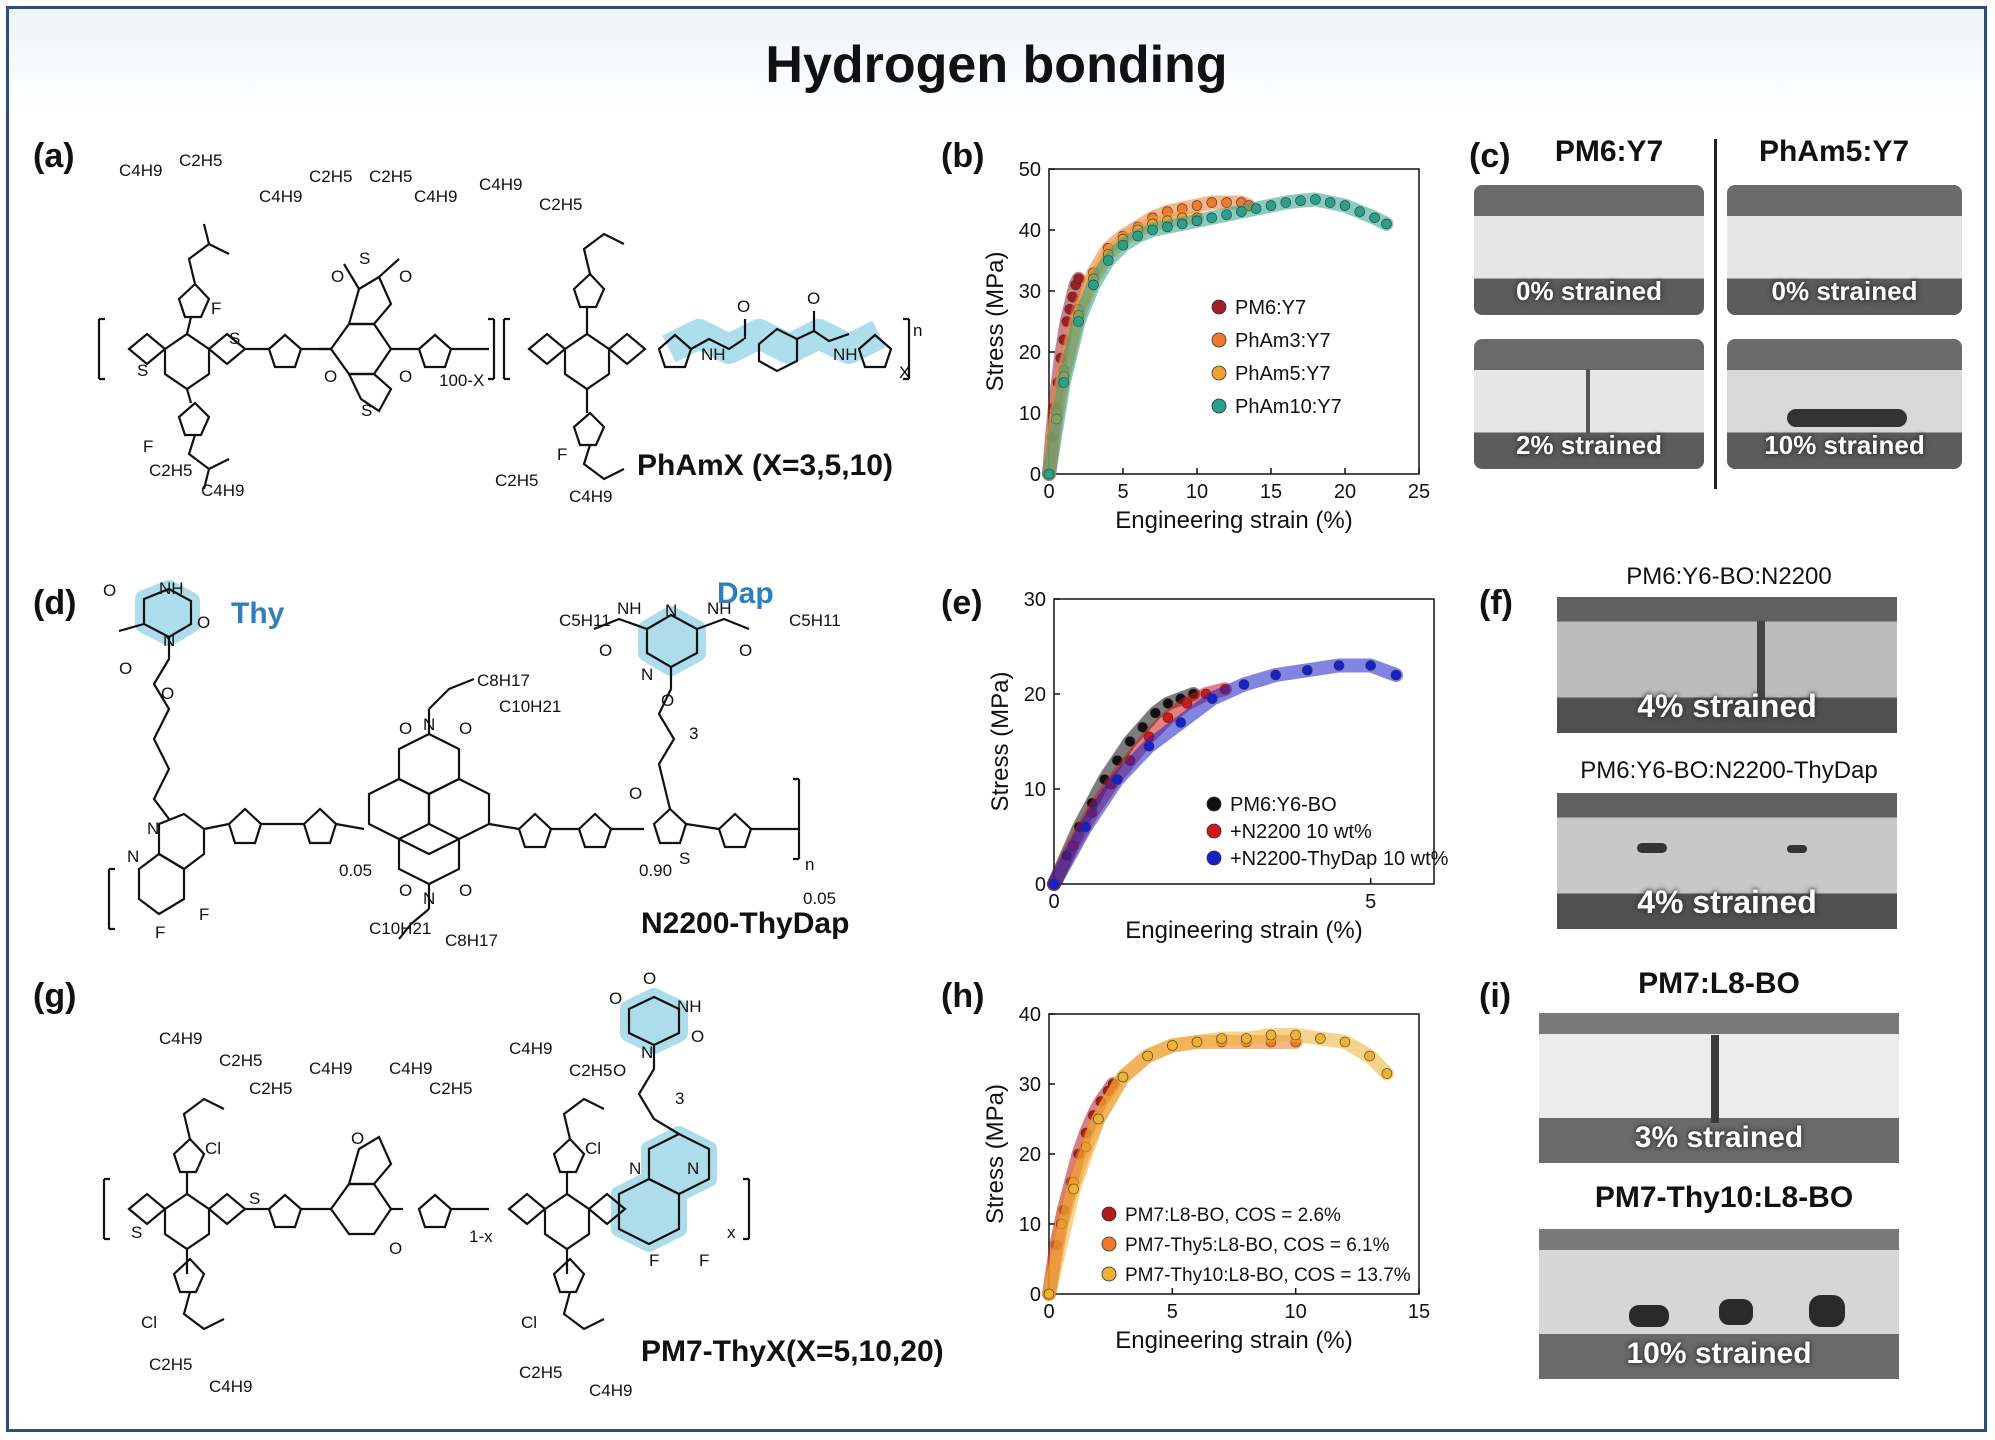 The width and height of the screenshot is (1995, 1440). Describe the element at coordinates (996, 63) in the screenshot. I see `title-banner` at that location.